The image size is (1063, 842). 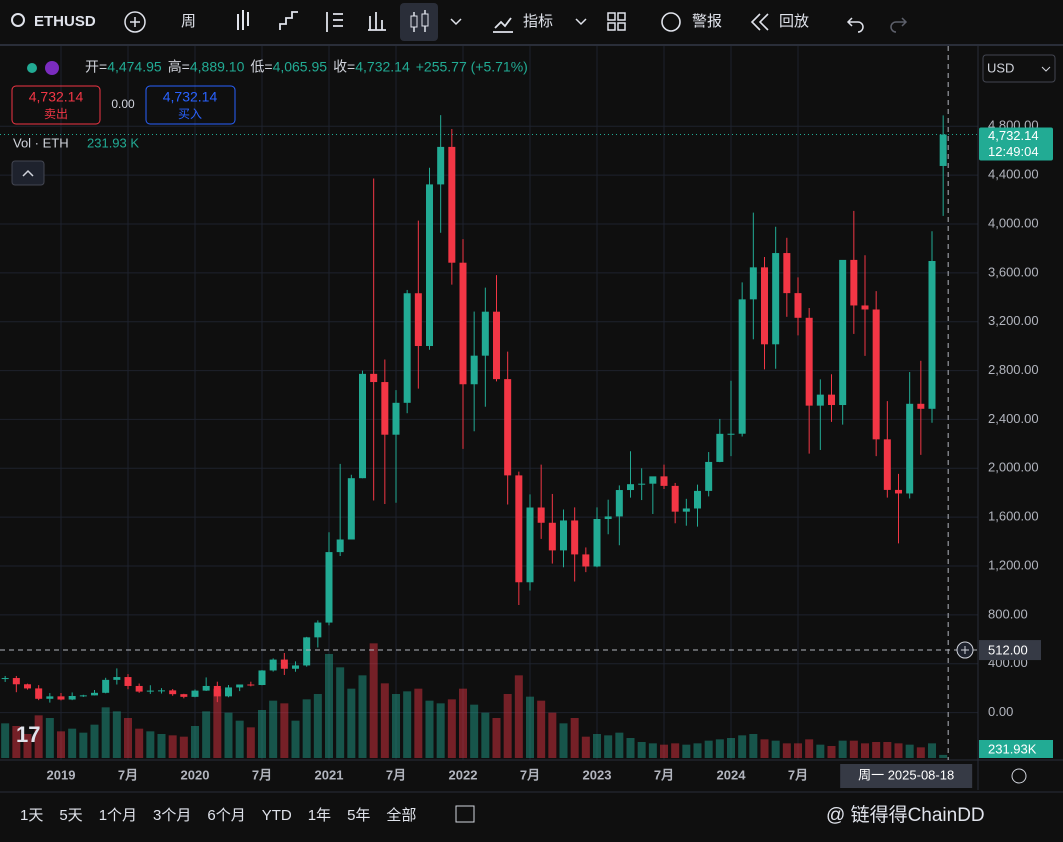 I want to click on range-button: 5天, so click(x=70, y=815).